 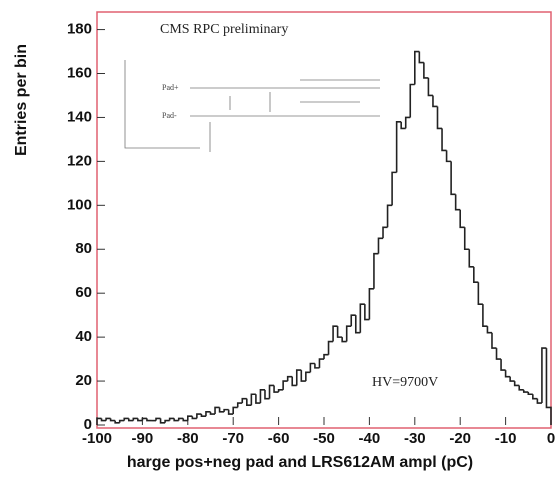 What do you see at coordinates (79, 29) in the screenshot?
I see `y-tick-label: 180` at bounding box center [79, 29].